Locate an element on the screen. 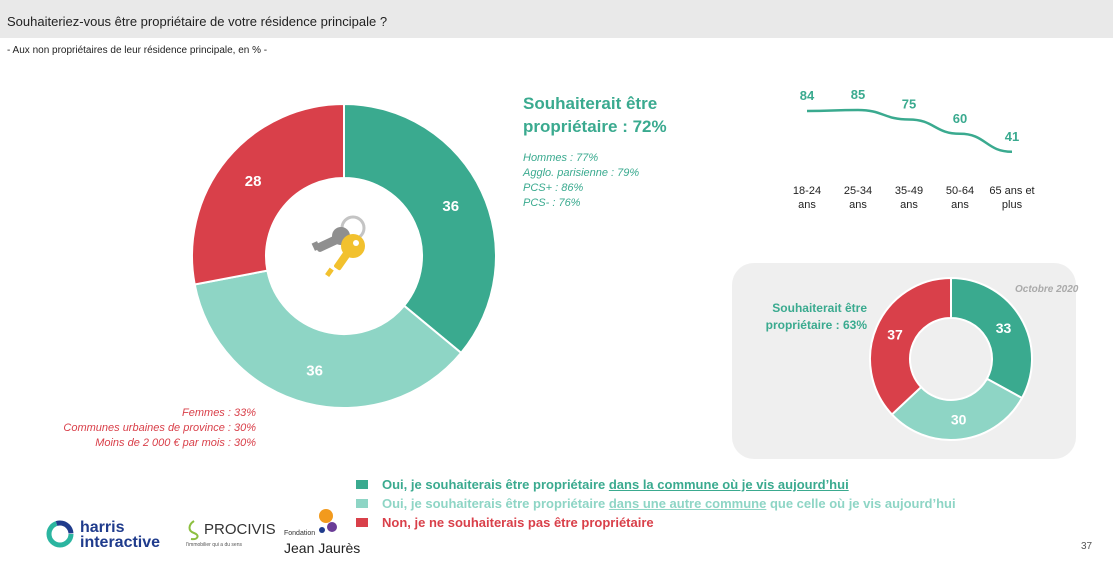 The width and height of the screenshot is (1113, 561). procivis-tagline: l'immobilier qui a du sens is located at coordinates (214, 545).